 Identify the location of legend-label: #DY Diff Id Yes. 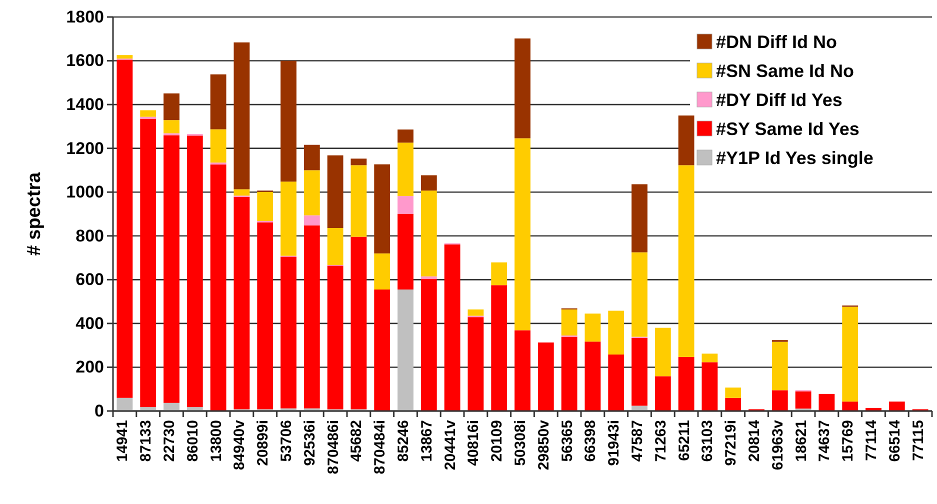
(779, 100).